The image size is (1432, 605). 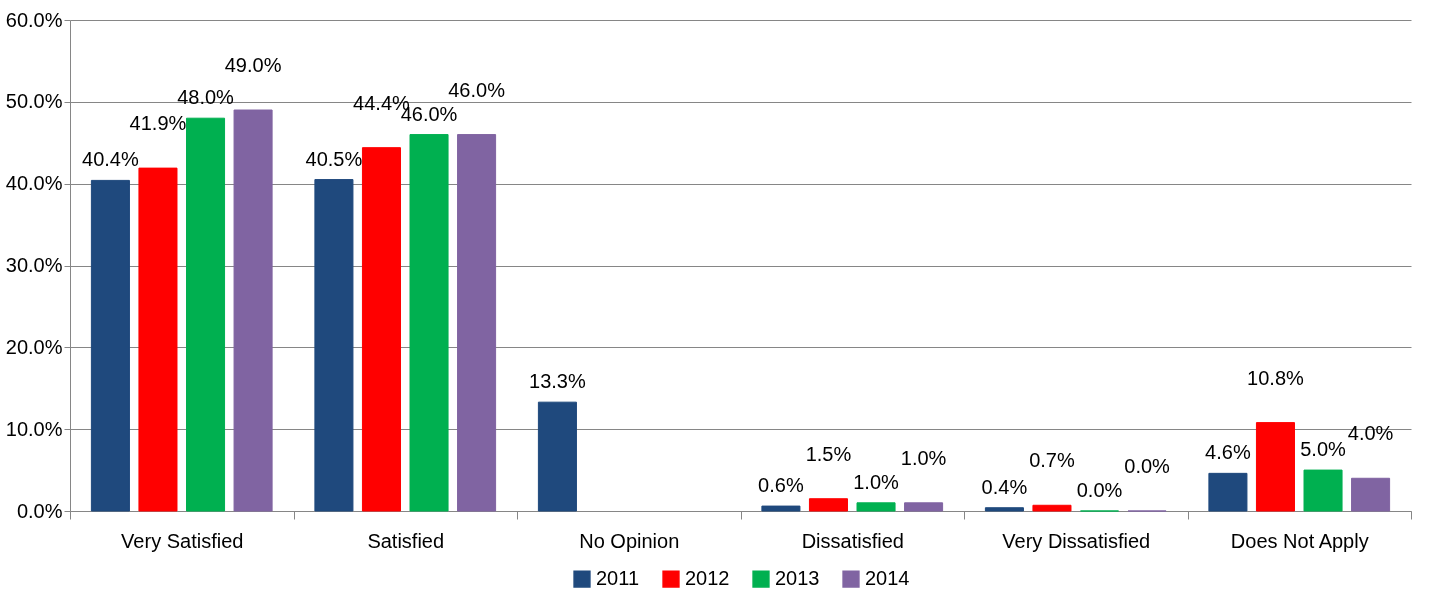 What do you see at coordinates (110, 159) in the screenshot?
I see `data-label: 40.4%` at bounding box center [110, 159].